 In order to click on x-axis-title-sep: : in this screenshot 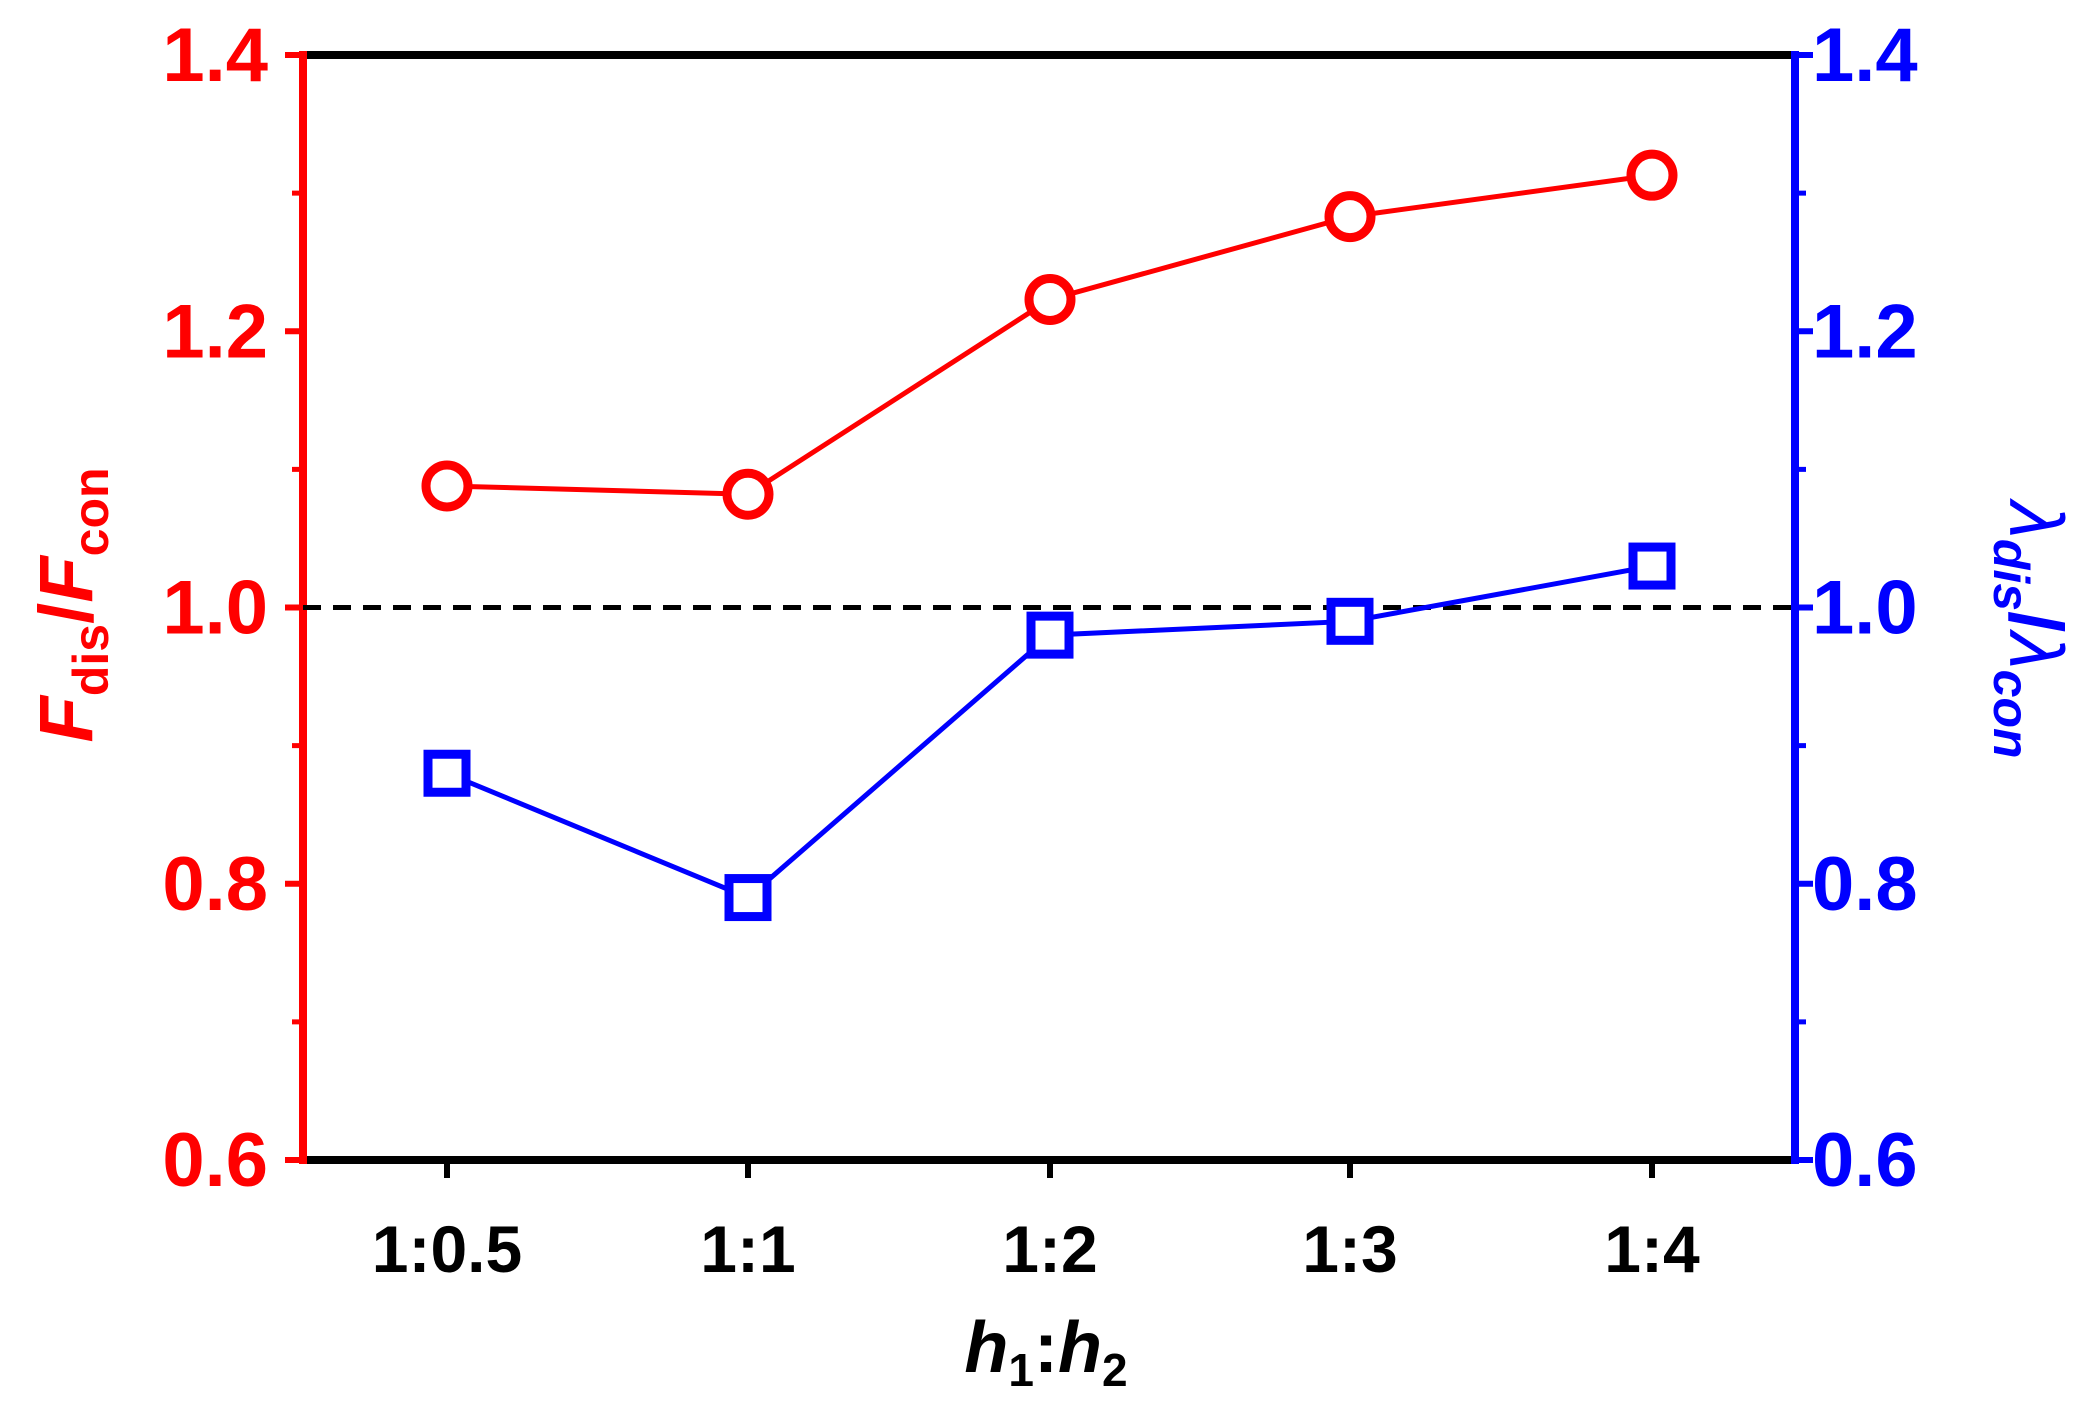, I will do `click(1046, 1348)`.